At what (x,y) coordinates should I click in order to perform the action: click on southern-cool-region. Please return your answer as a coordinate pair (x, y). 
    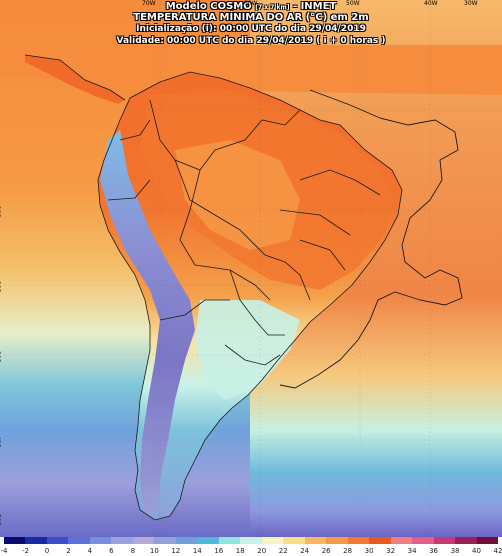
    Looking at the image, I should click on (247, 350).